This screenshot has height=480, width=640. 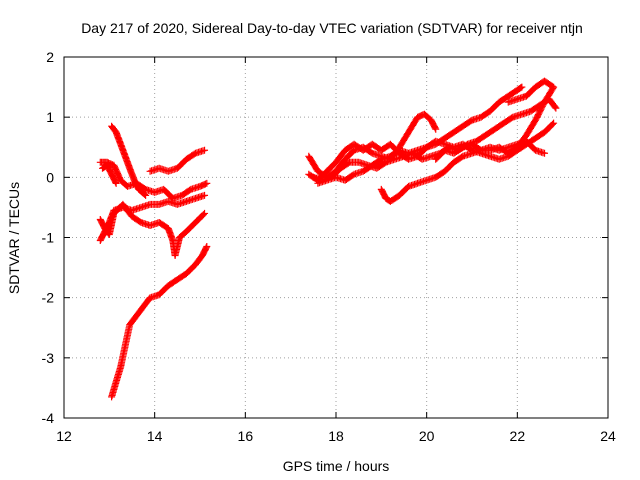 What do you see at coordinates (48, 238) in the screenshot?
I see `y-tick-label: -1` at bounding box center [48, 238].